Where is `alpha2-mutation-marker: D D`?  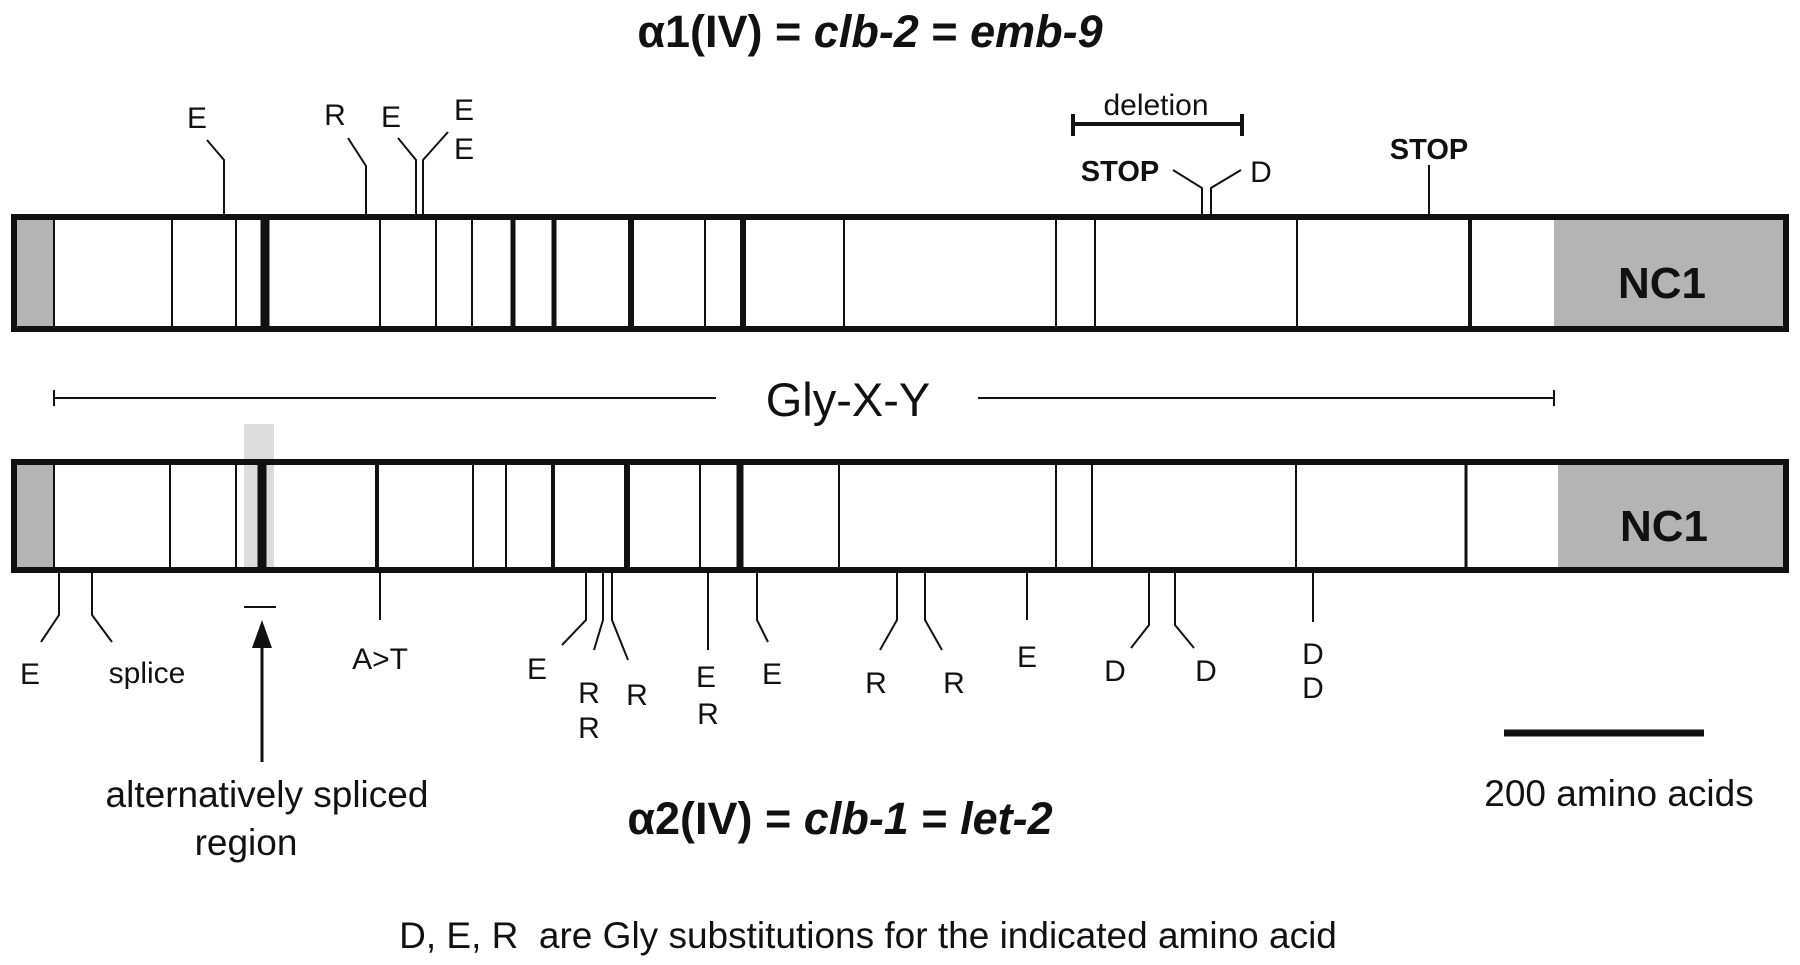 alpha2-mutation-marker: D D is located at coordinates (1313, 639).